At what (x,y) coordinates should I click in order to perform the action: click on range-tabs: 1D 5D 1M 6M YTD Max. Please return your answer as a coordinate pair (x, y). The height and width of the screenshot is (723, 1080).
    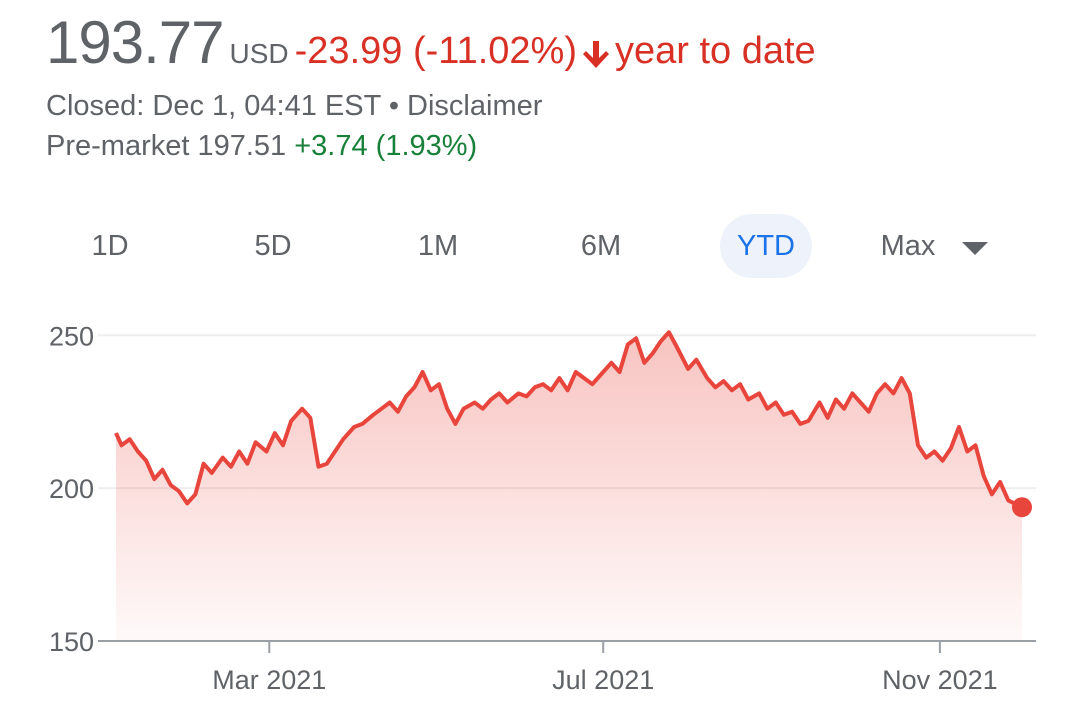
    Looking at the image, I should click on (540, 246).